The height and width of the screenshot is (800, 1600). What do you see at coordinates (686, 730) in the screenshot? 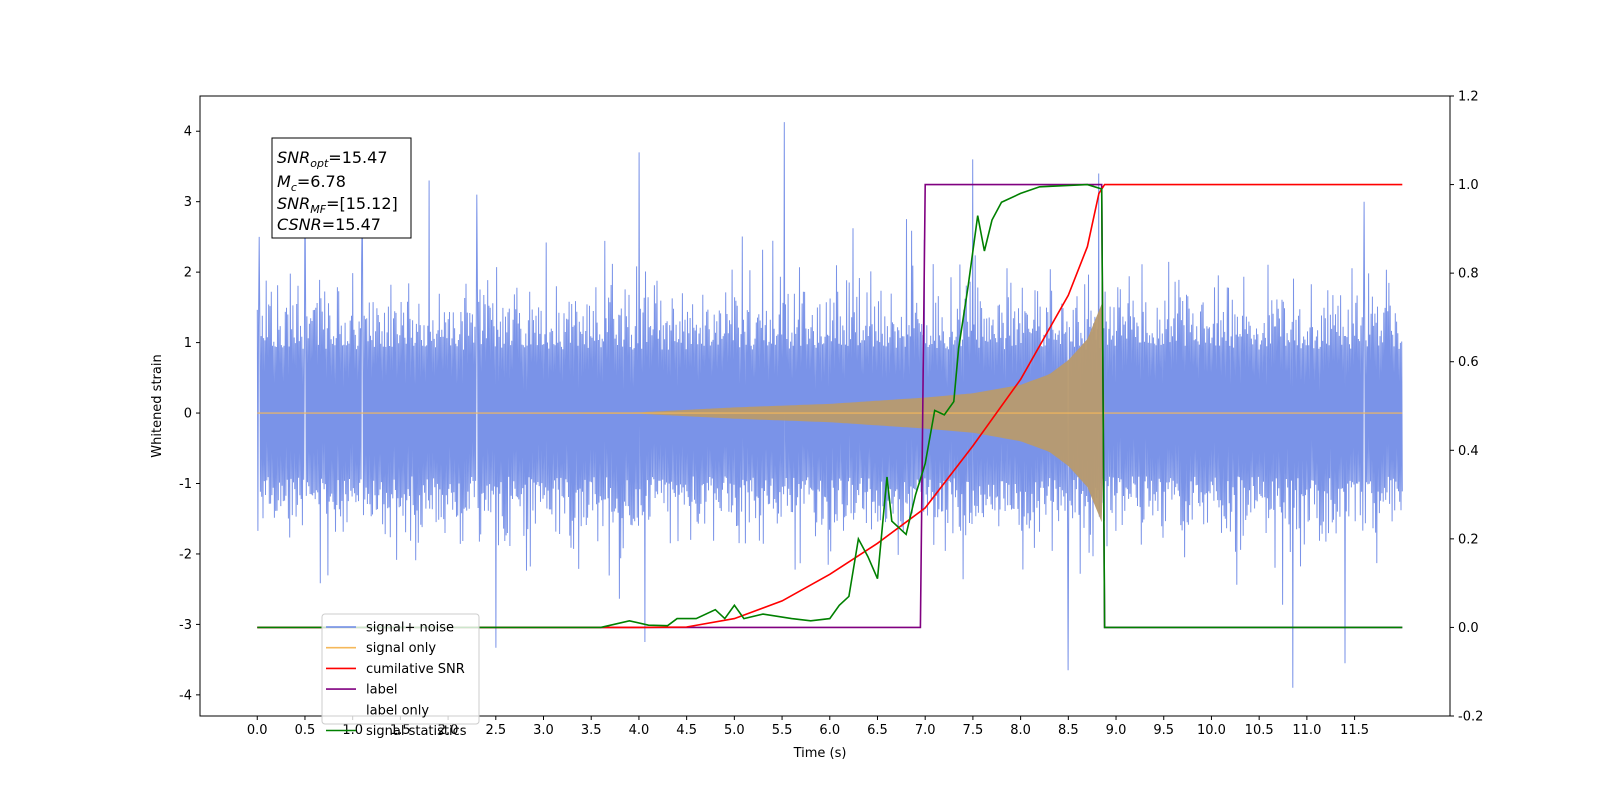
I see `x-tick-label: 4.5` at bounding box center [686, 730].